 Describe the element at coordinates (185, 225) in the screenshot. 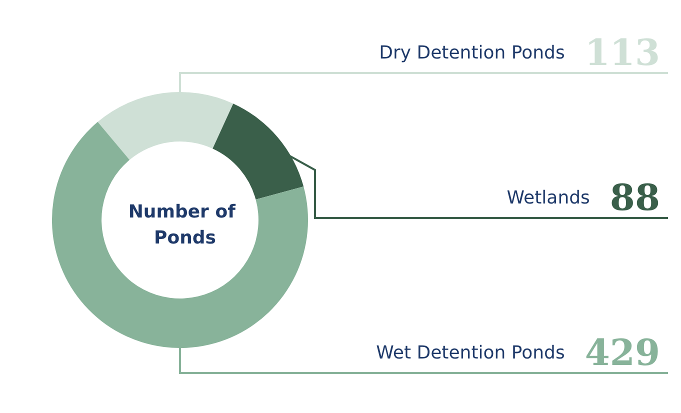

I see `text: Number of Ponds` at that location.